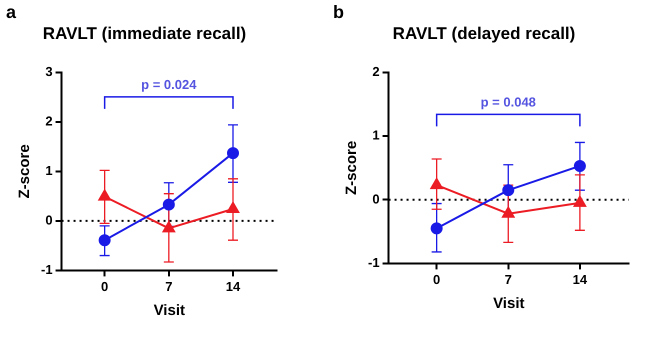 The image size is (654, 342). Describe the element at coordinates (11, 12) in the screenshot. I see `text: a` at that location.